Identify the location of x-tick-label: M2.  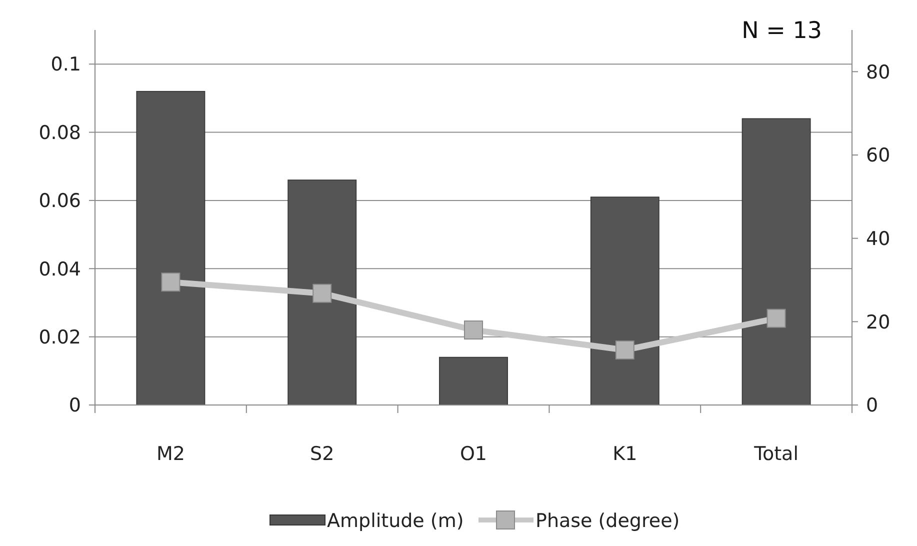
(170, 454).